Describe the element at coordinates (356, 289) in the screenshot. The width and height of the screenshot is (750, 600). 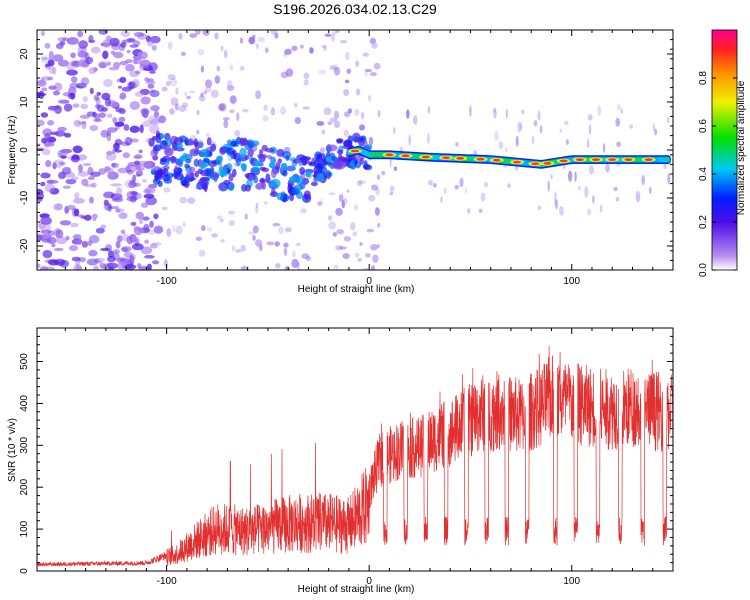
I see `spectrogram-xlabel: Height of straight line (km)` at that location.